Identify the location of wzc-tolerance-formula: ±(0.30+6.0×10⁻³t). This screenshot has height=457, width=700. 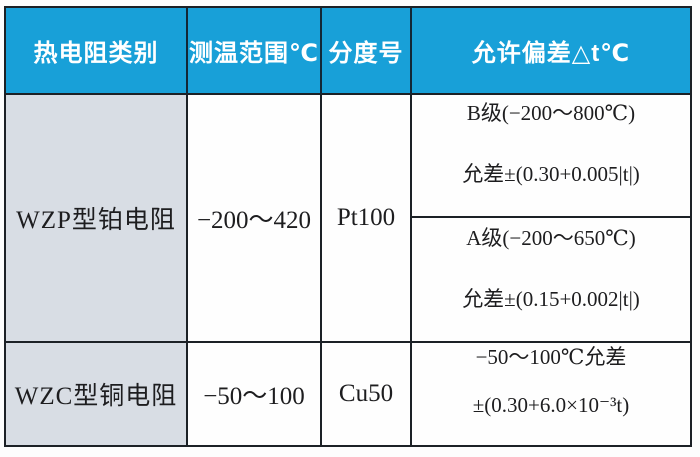
(551, 405).